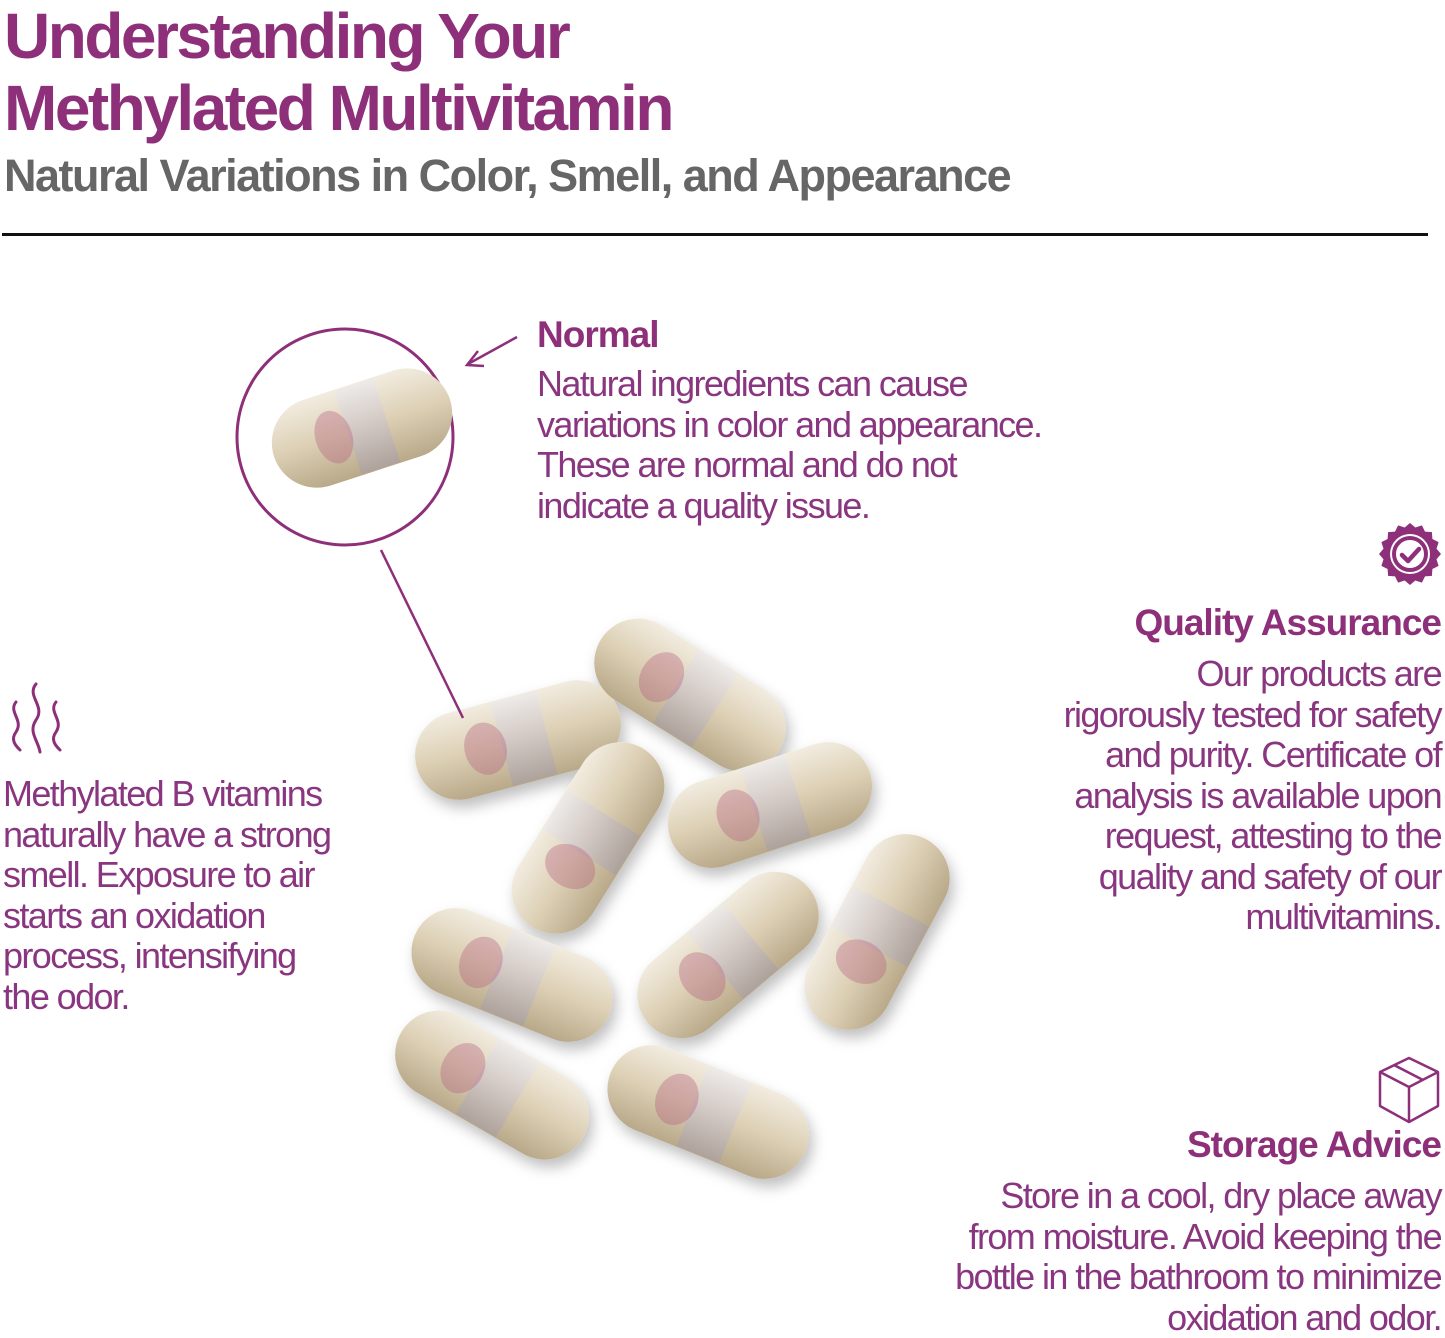 The image size is (1445, 1338). Describe the element at coordinates (1288, 622) in the screenshot. I see `quality-heading: Quality Assurance` at that location.